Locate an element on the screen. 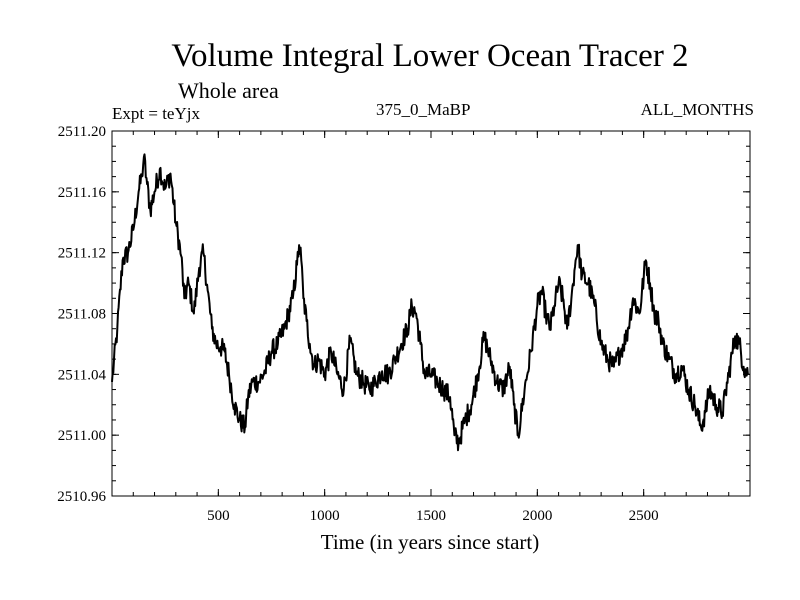 This screenshot has height=600, width=800. x-axis-label: Time (in years since start) is located at coordinates (430, 542).